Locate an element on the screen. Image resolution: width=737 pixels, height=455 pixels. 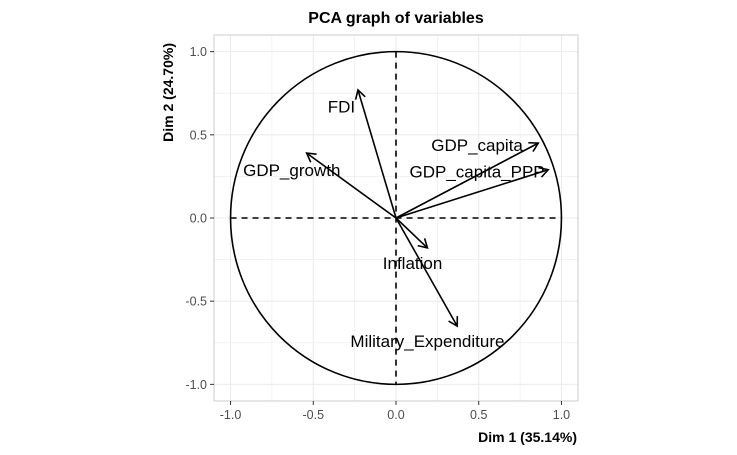
x-tick-label: 0.0 is located at coordinates (395, 415).